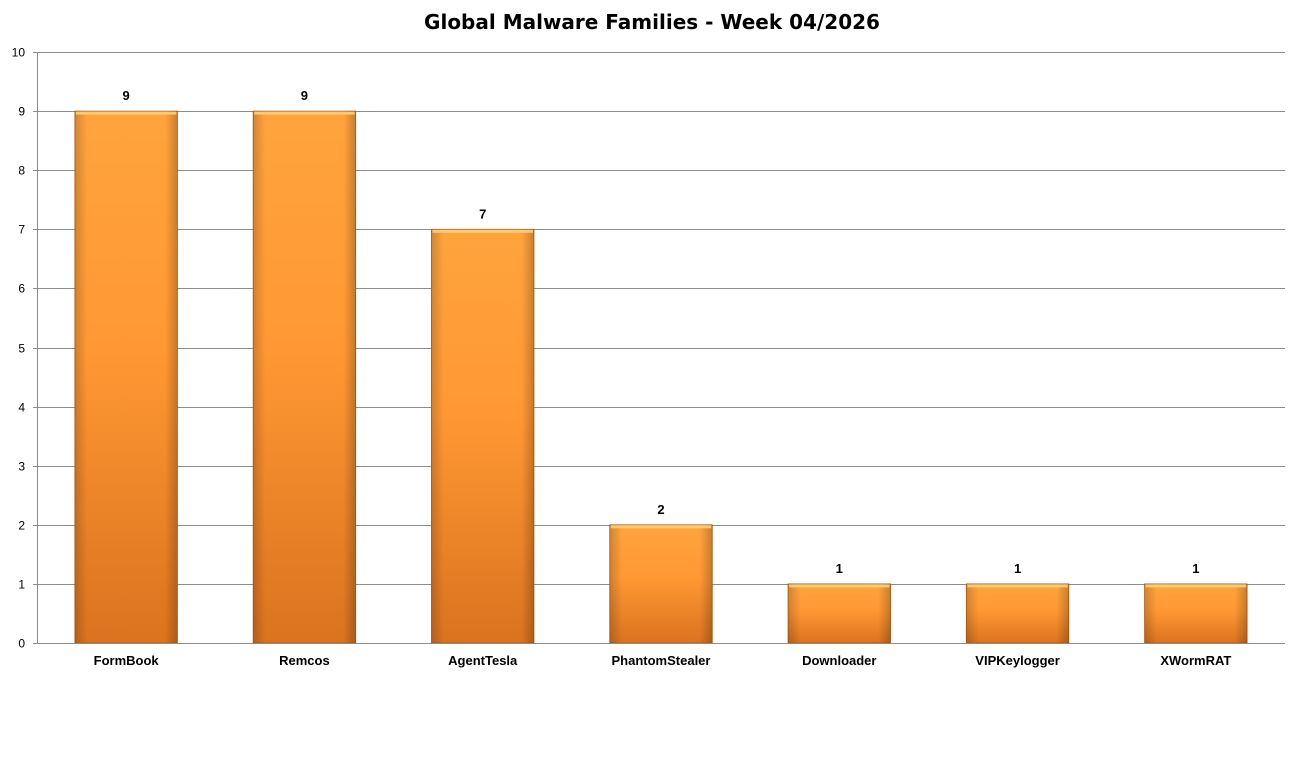  What do you see at coordinates (21, 526) in the screenshot?
I see `y-tick-label-2: 2` at bounding box center [21, 526].